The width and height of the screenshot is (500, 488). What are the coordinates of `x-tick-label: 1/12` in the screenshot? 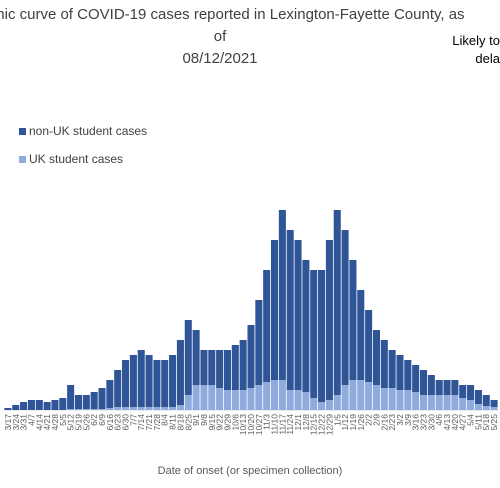 It's located at (345, 422).